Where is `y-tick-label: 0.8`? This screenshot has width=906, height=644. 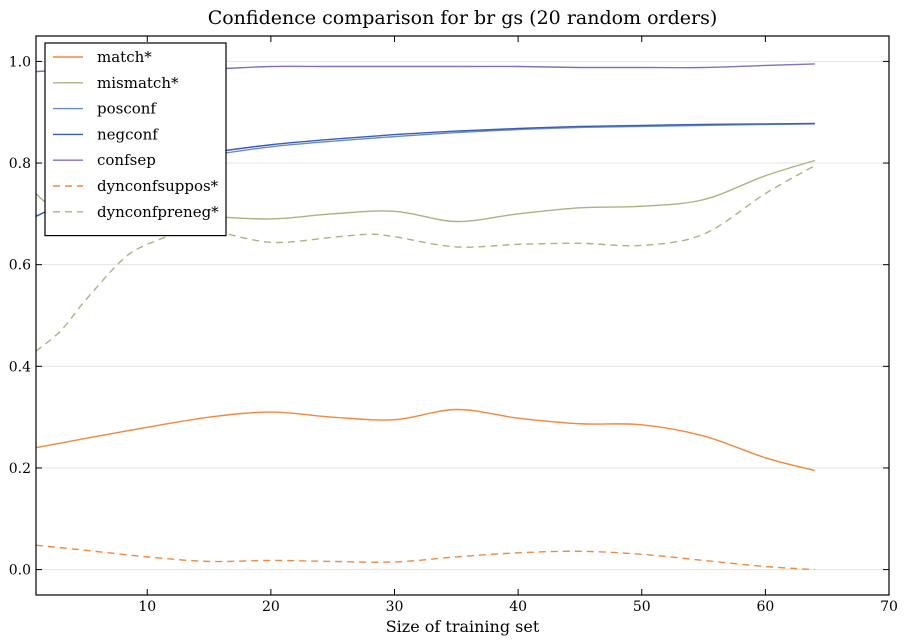 y-tick-label: 0.8 is located at coordinates (20, 164).